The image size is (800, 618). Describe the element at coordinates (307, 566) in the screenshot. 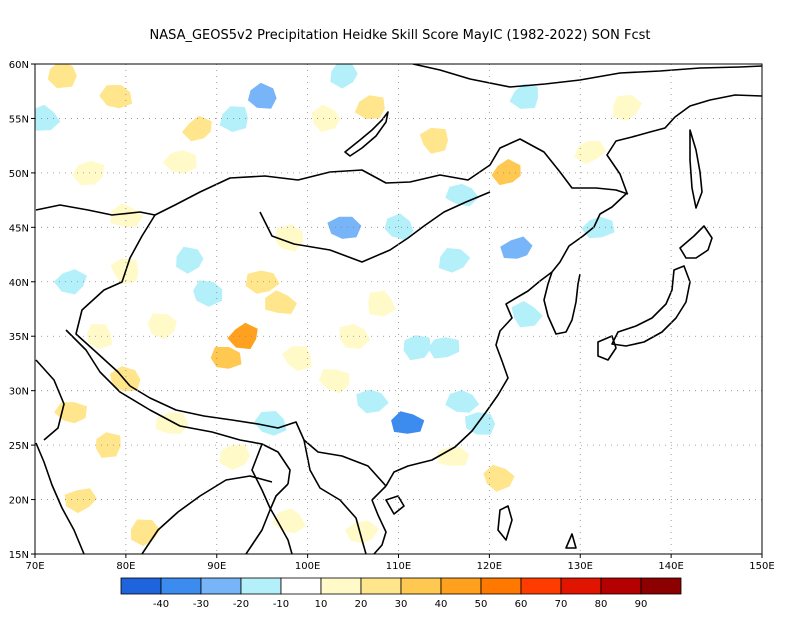

I see `lon-tick-label: 100E` at that location.